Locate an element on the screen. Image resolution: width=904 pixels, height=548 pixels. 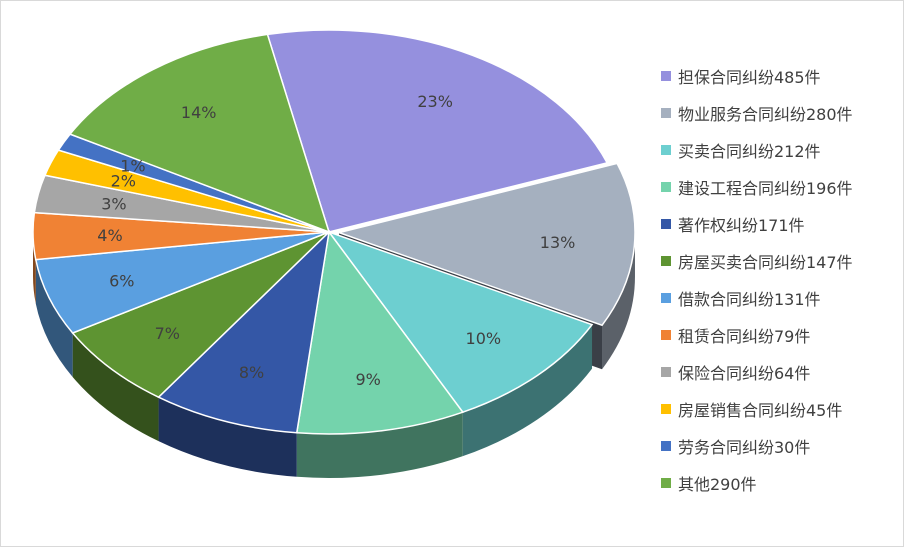
slice-5-percent-label: 8% is located at coordinates (251, 372).